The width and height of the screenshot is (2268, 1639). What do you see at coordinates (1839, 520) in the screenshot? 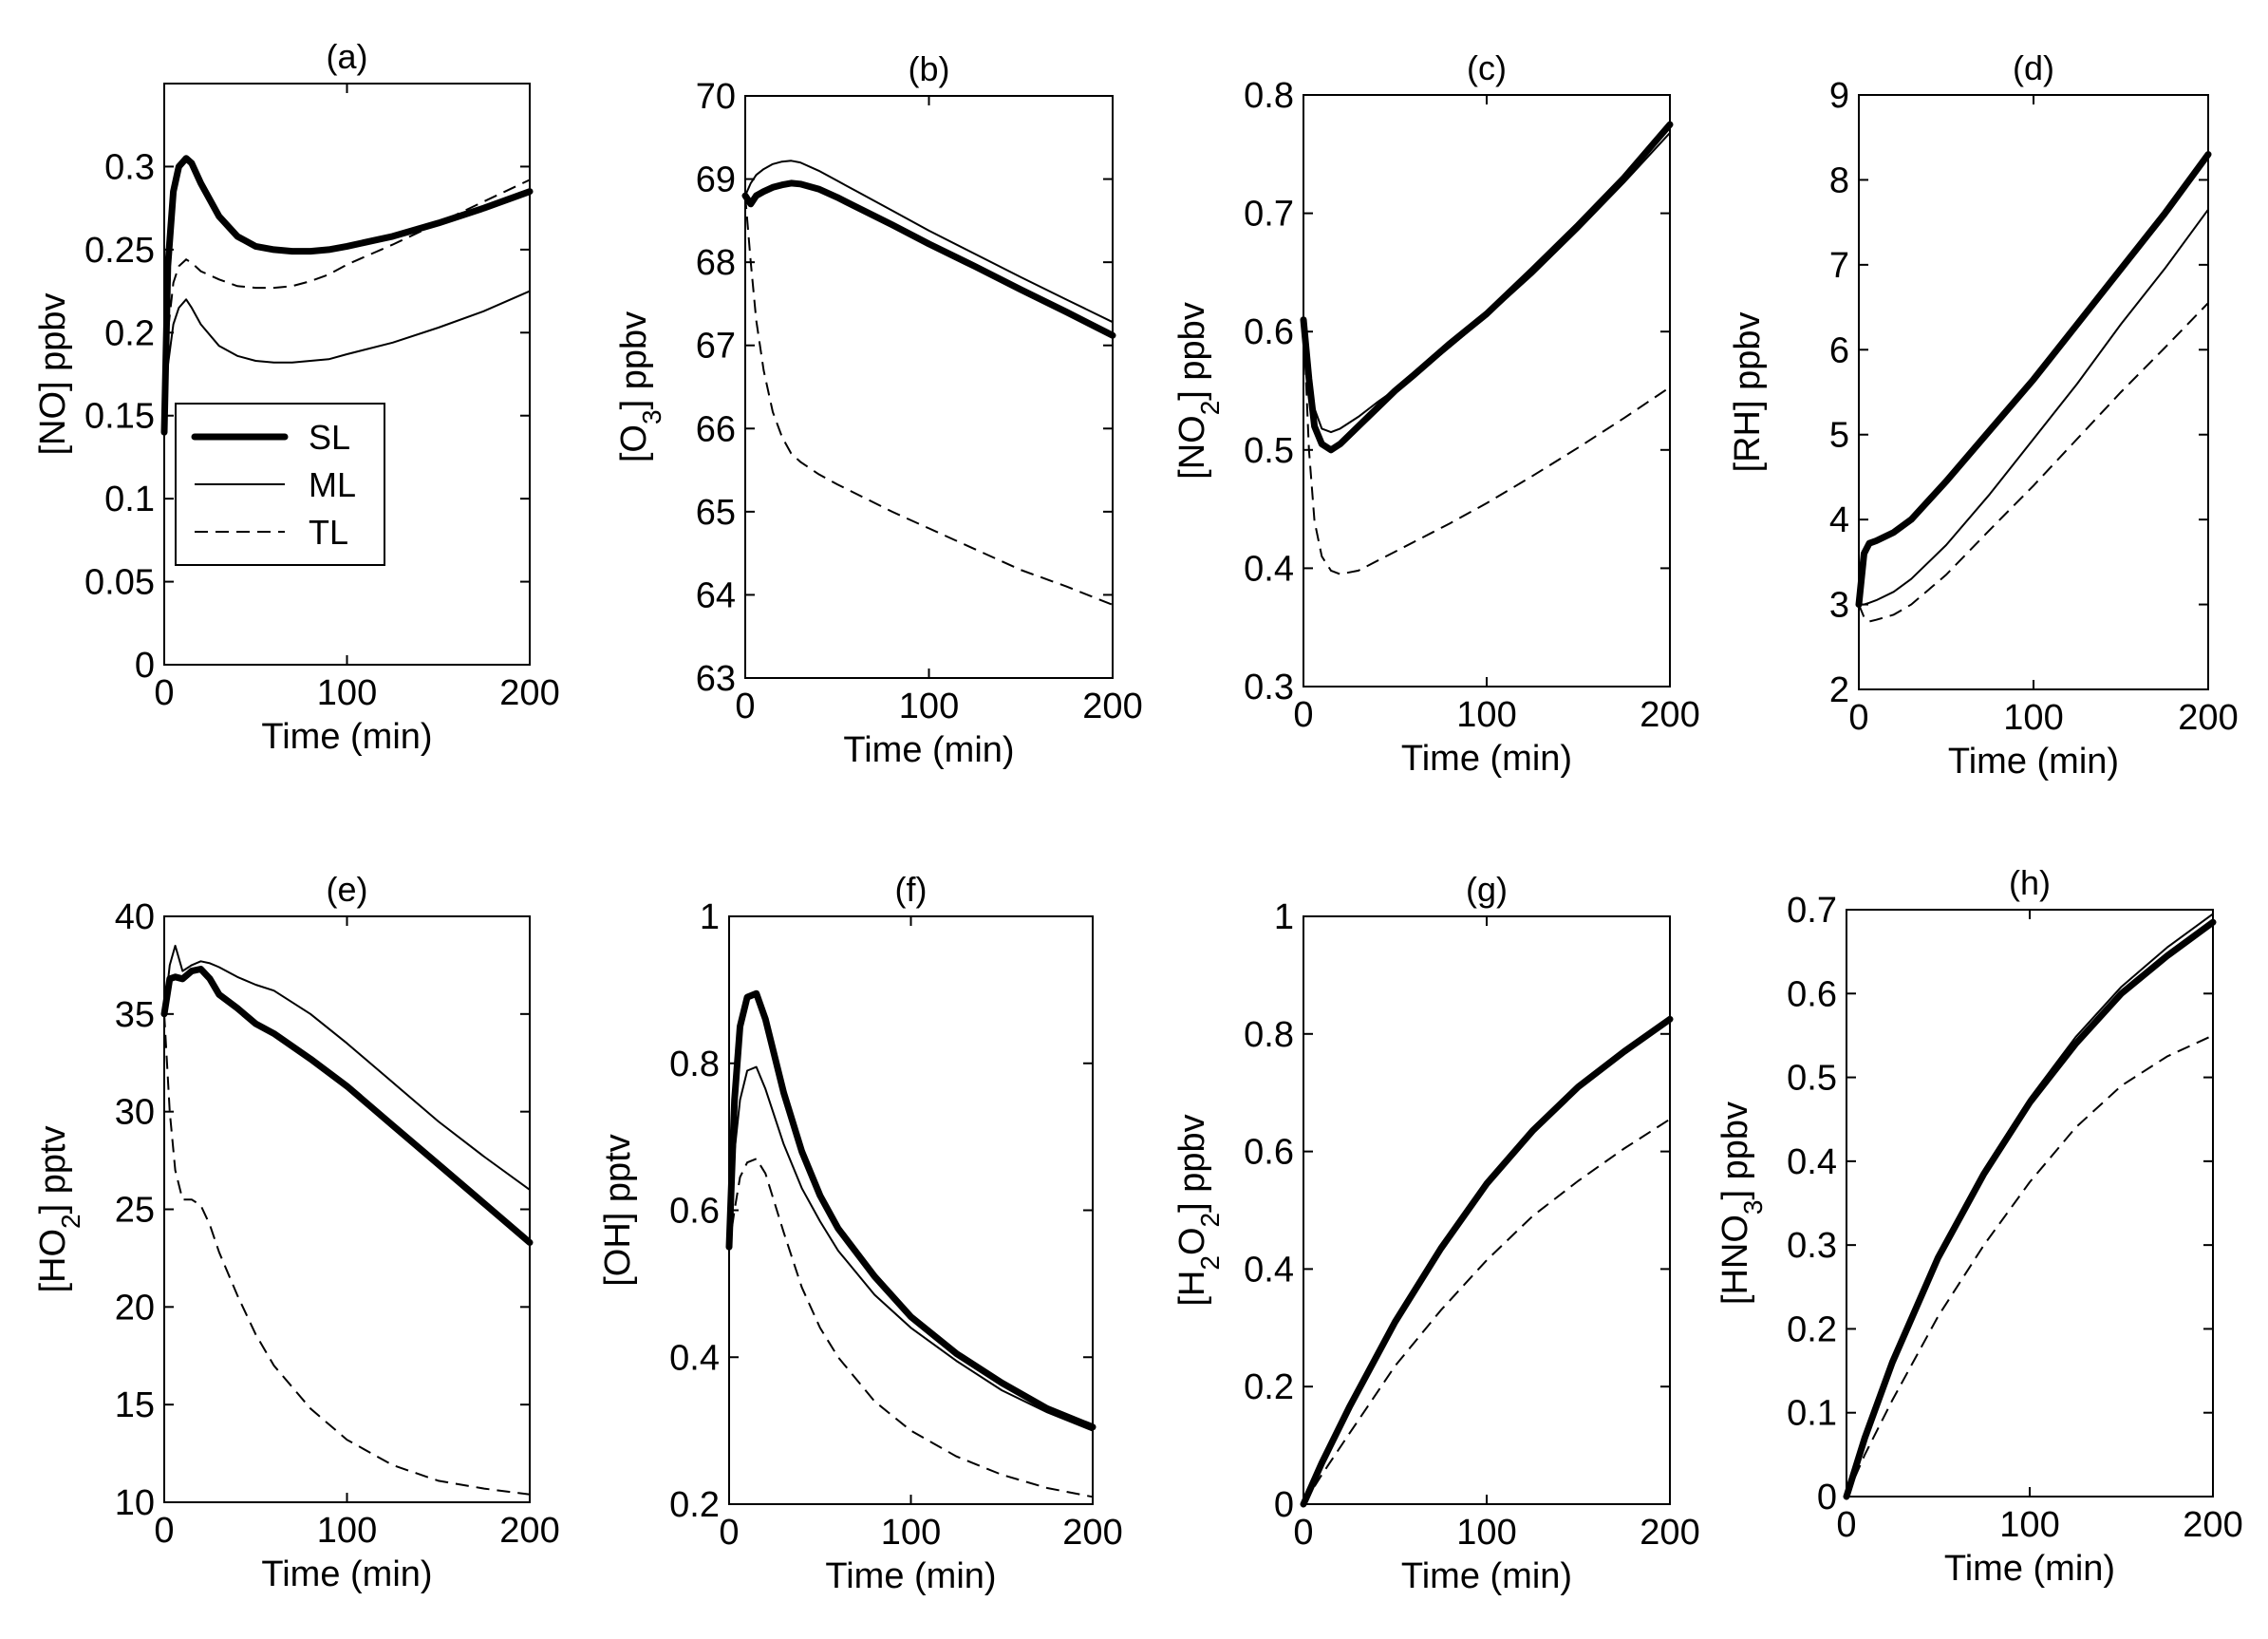
I see `y-tick-label: 4` at bounding box center [1839, 520].